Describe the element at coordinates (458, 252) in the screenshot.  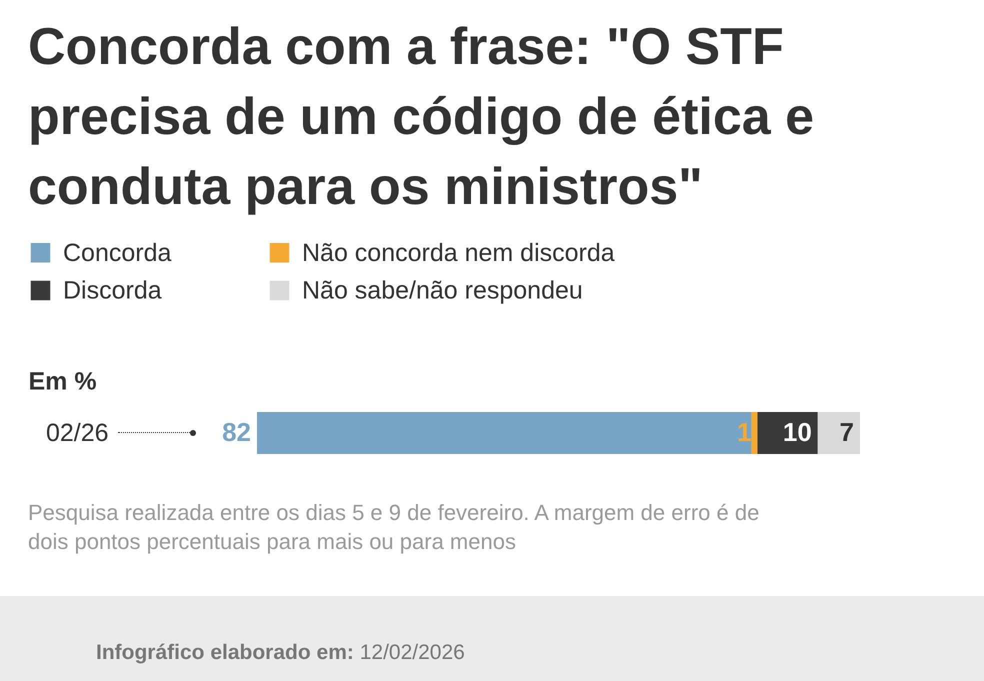
I see `legend-label: Não concorda nem discorda` at that location.